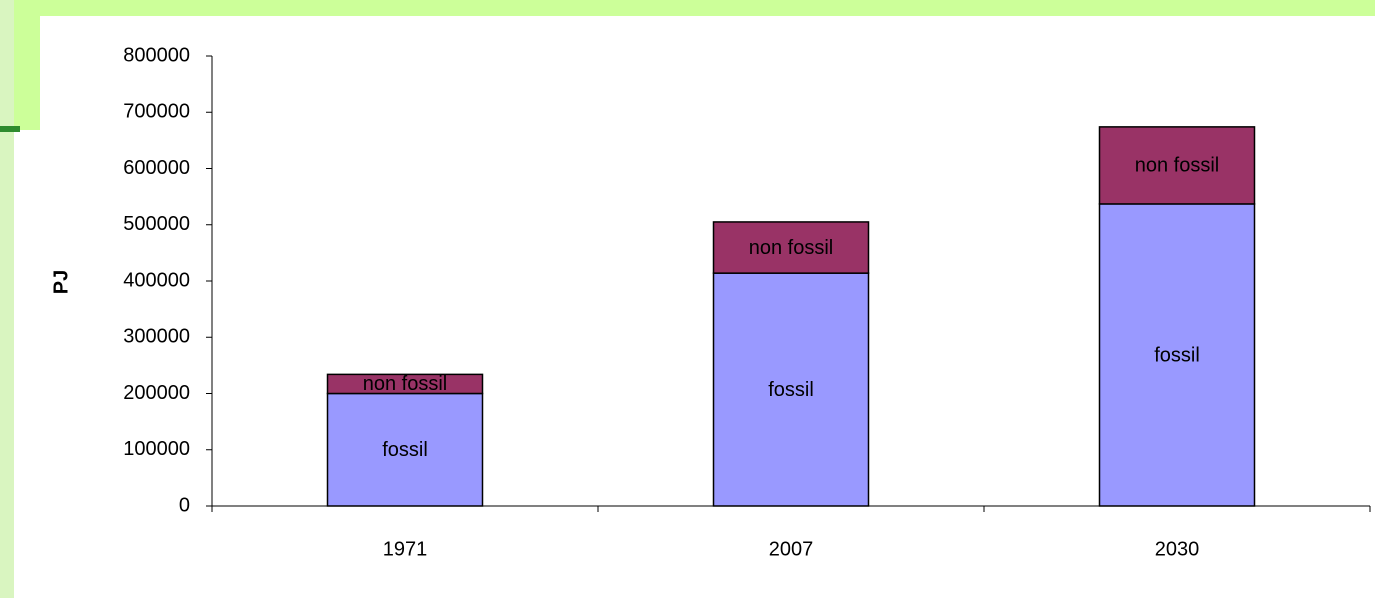  What do you see at coordinates (10, 129) in the screenshot?
I see `accent-bar` at bounding box center [10, 129].